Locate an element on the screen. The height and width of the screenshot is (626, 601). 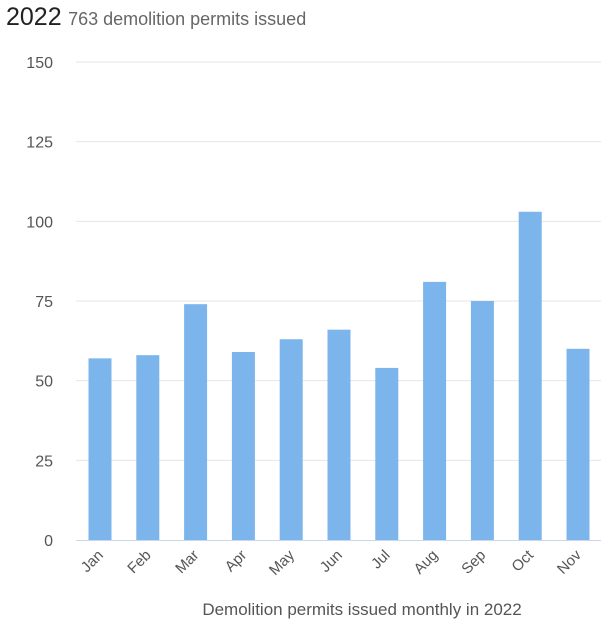
permits-total-subtitle: 763 demolition permits issued is located at coordinates (187, 19).